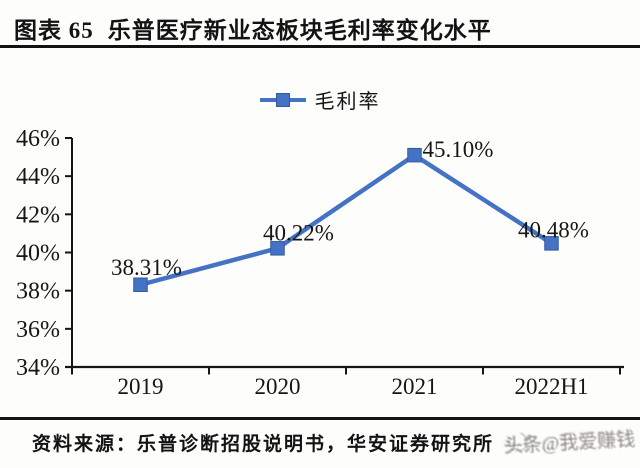 This screenshot has width=640, height=468. Describe the element at coordinates (38, 139) in the screenshot. I see `y-tick-label: 46%` at that location.